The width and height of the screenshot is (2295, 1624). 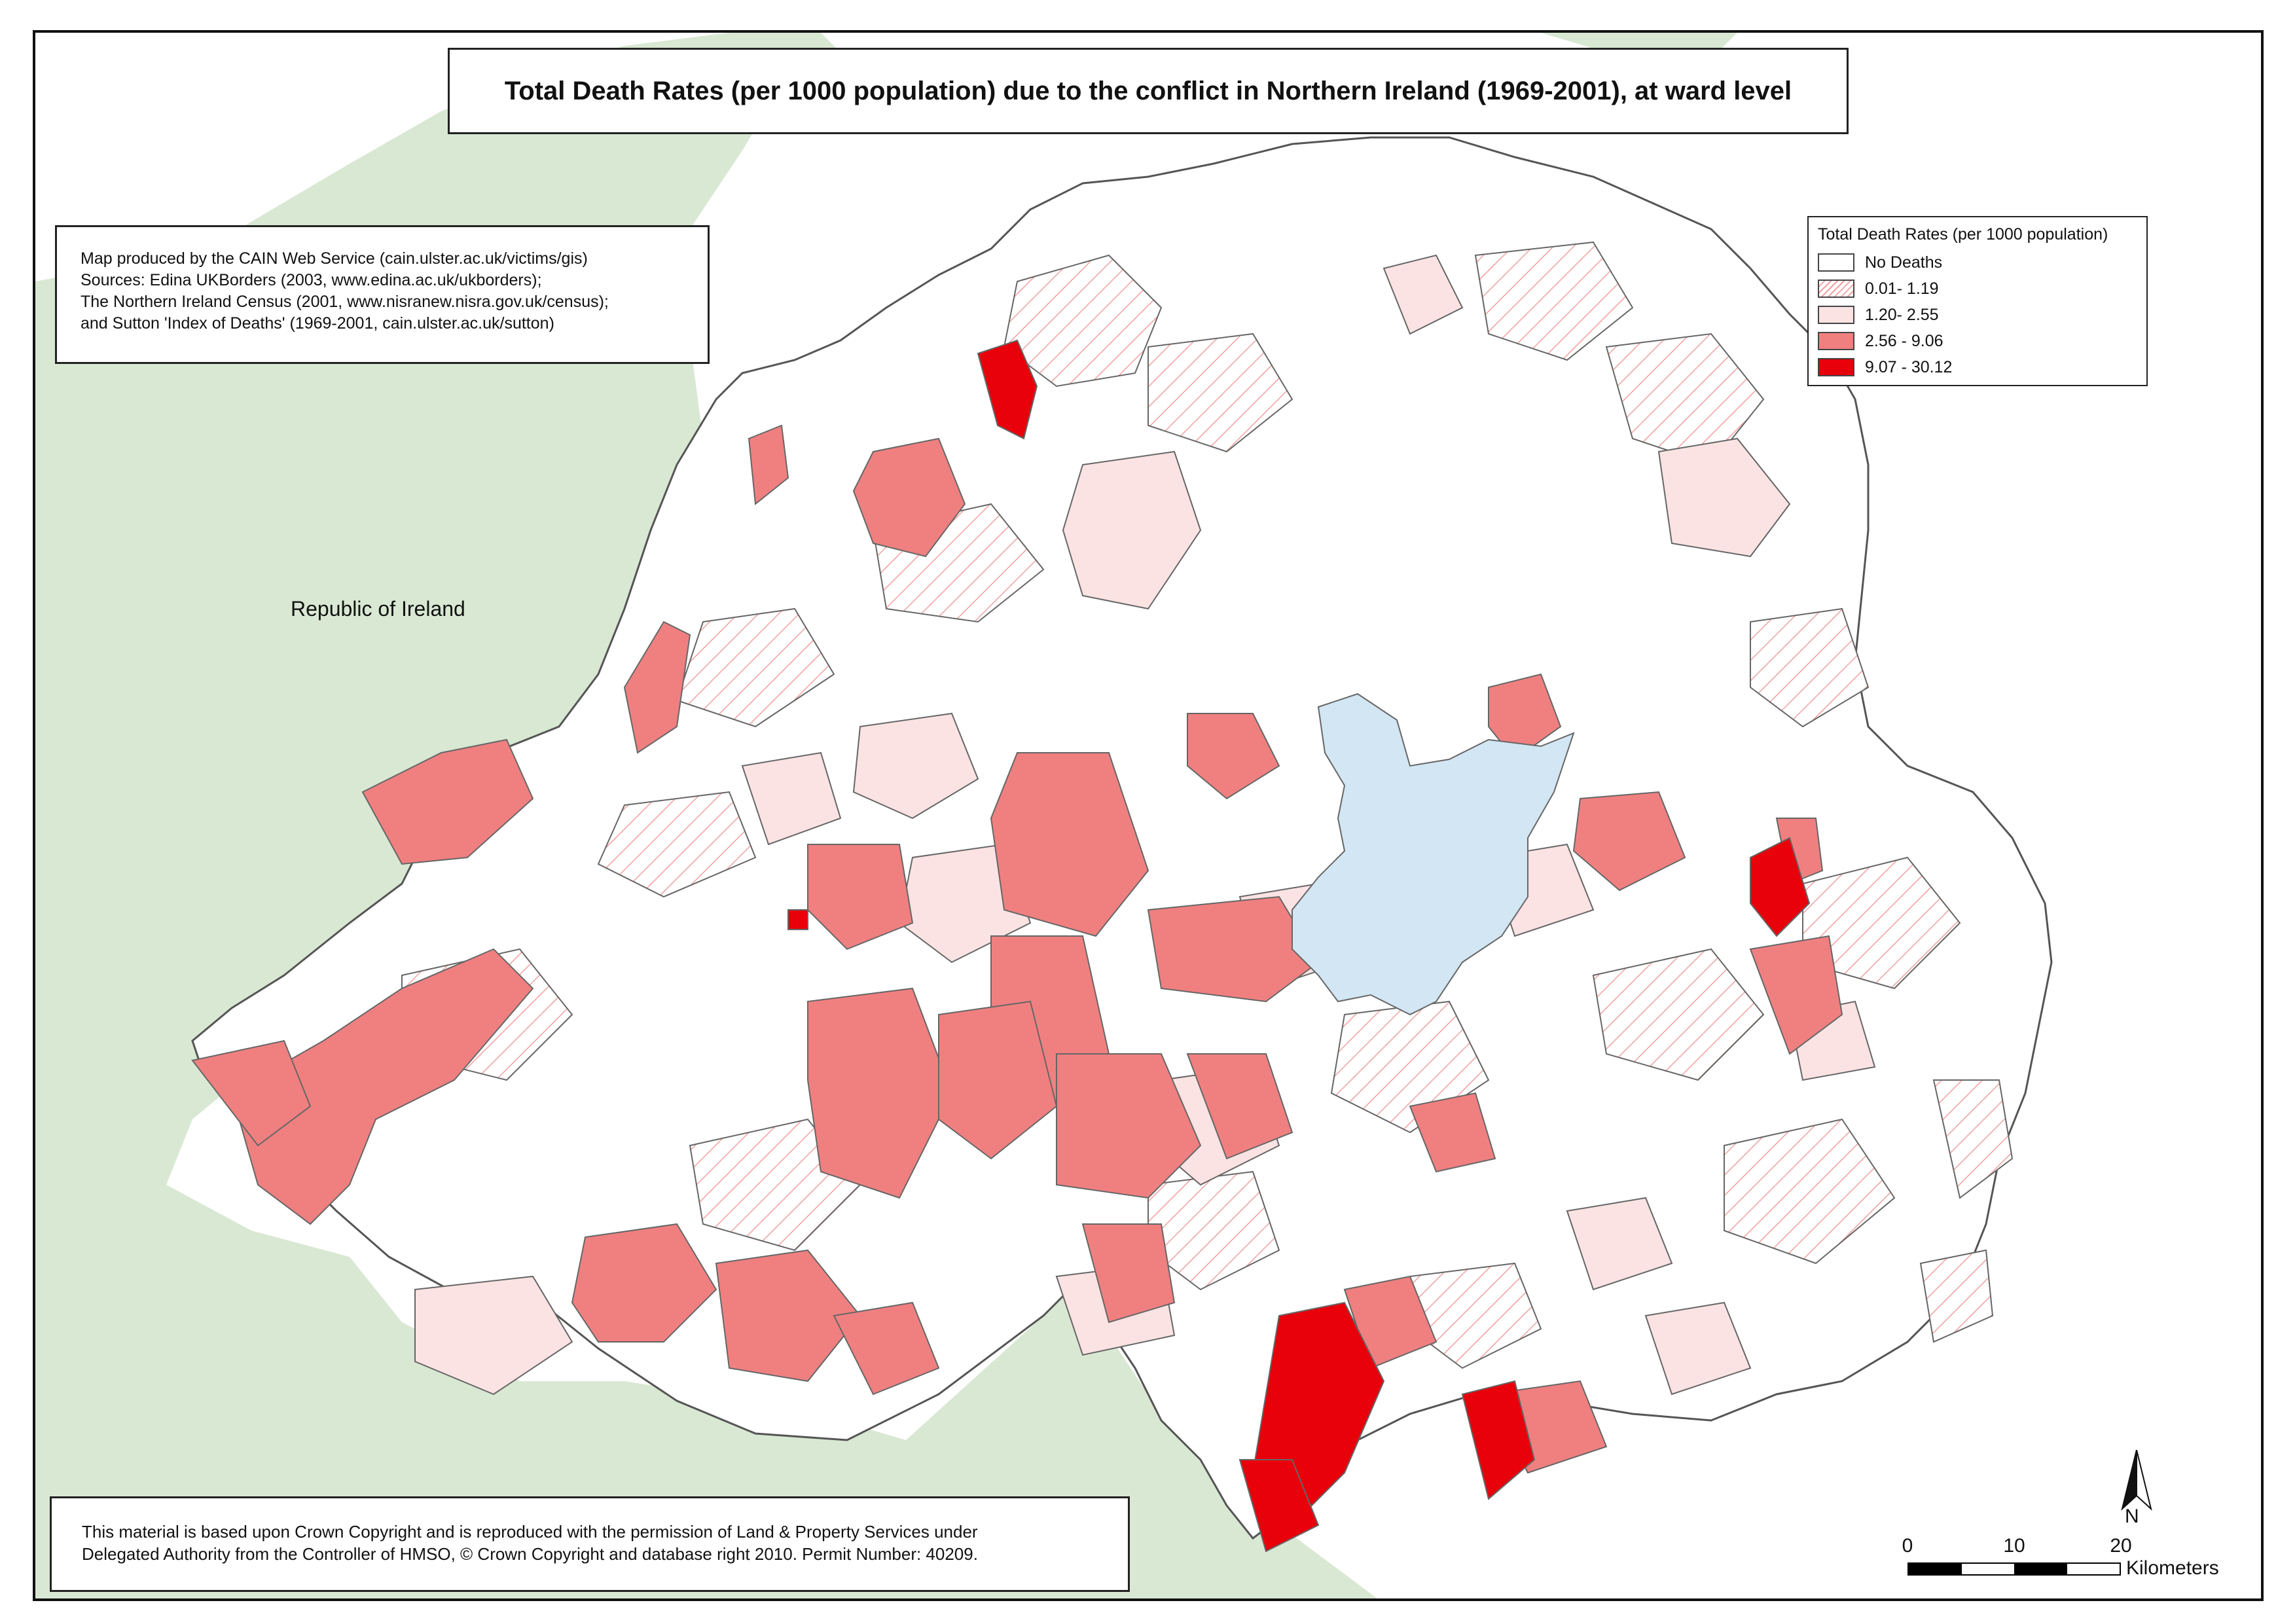 I want to click on lough-neagh, so click(x=1433, y=854).